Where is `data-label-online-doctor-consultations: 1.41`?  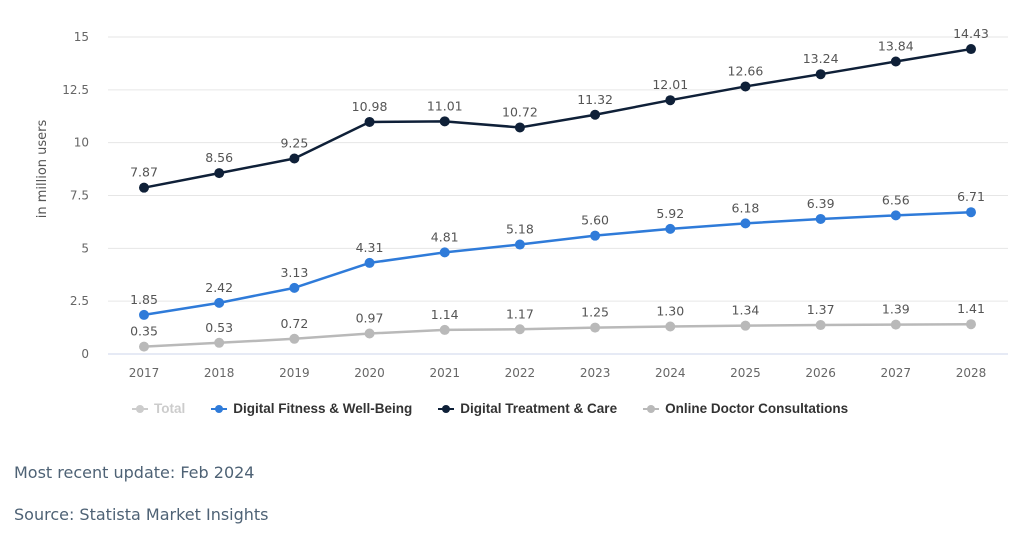 data-label-online-doctor-consultations: 1.41 is located at coordinates (971, 308).